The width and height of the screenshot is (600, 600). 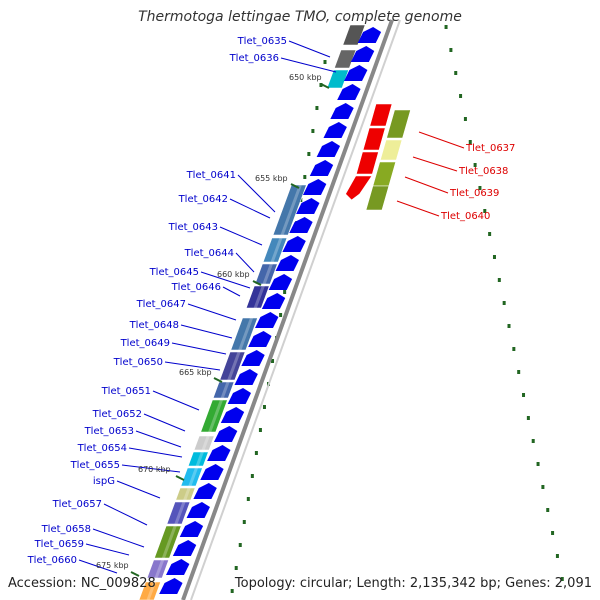 I want to click on gene-label-tlet-0660: Tlet_0660, so click(x=52, y=560).